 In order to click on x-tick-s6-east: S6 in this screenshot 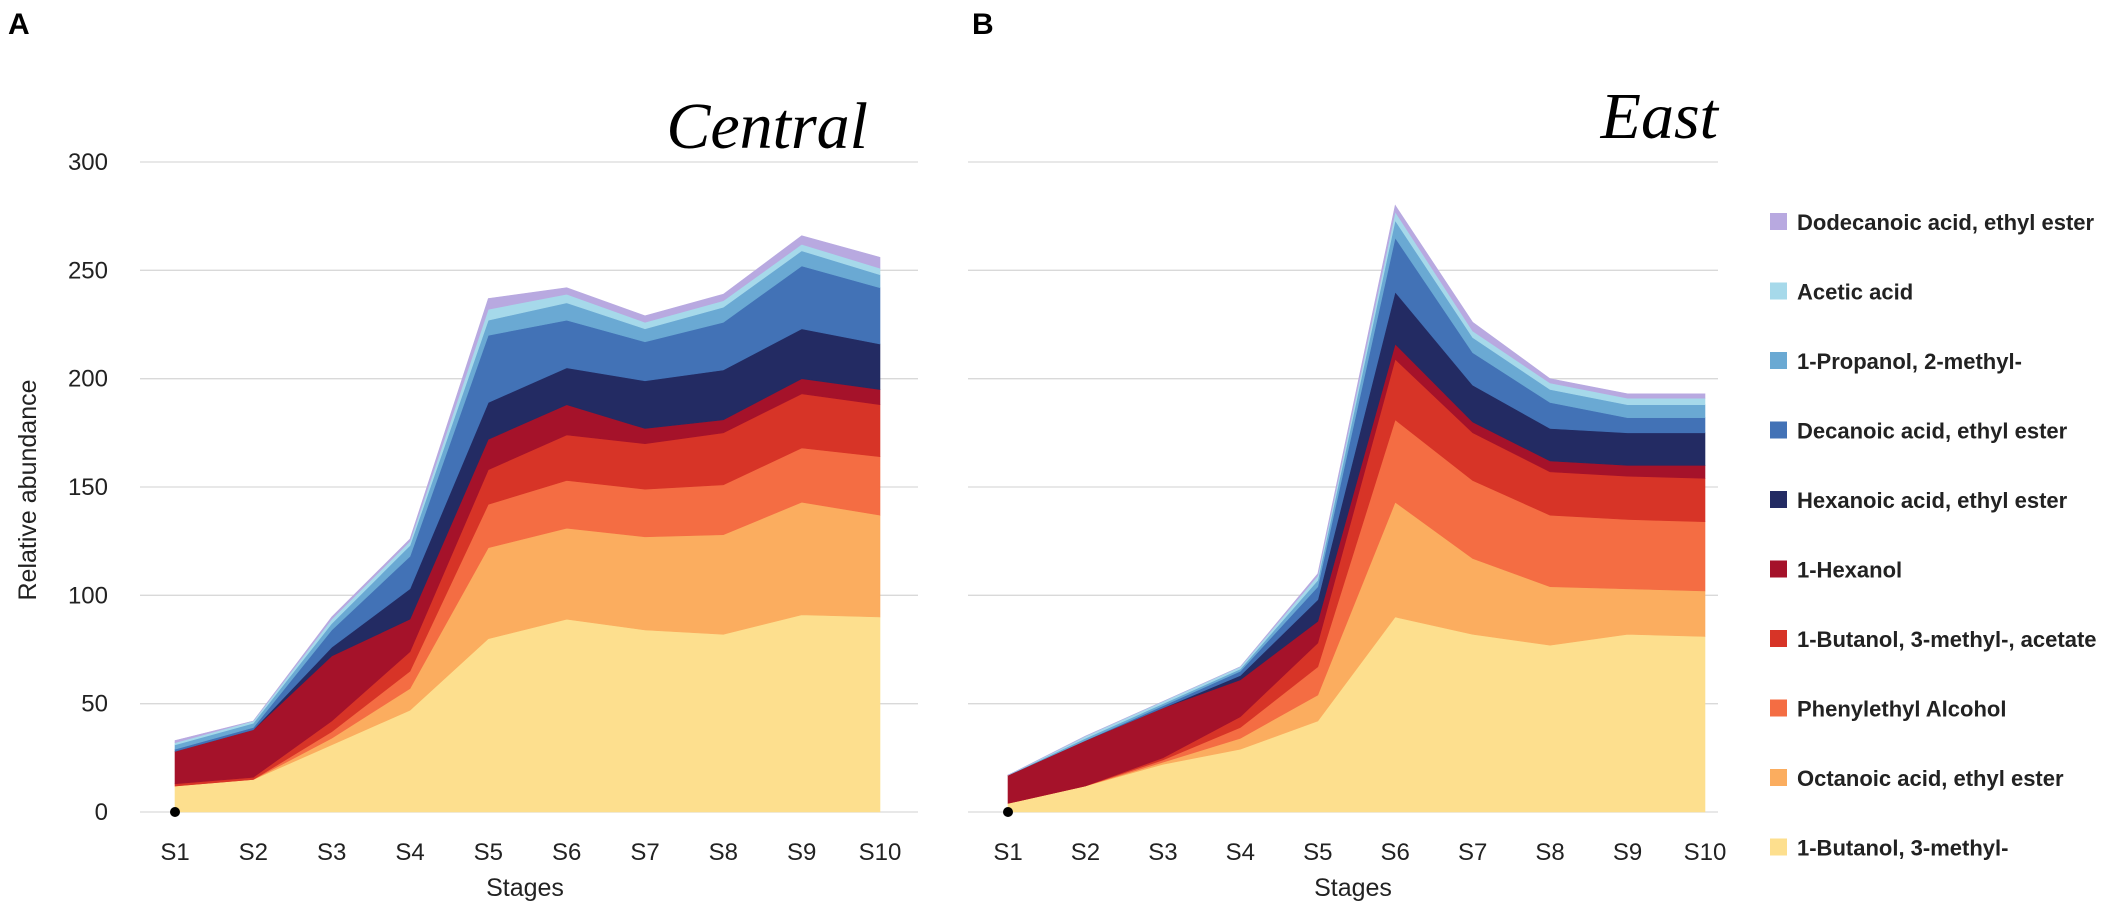, I will do `click(1395, 852)`.